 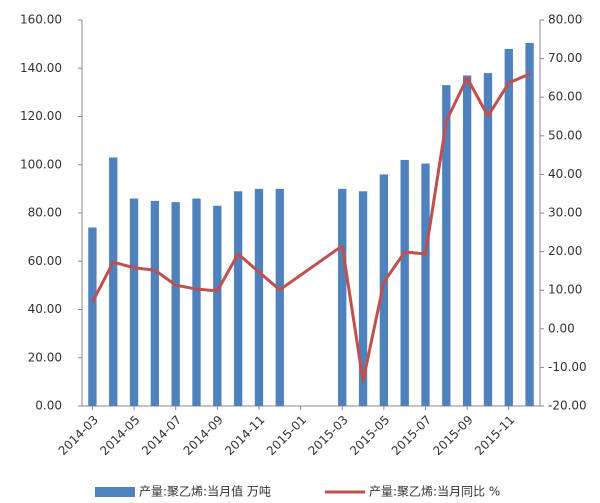 I want to click on y-tick-label: 120.00, so click(x=41, y=116).